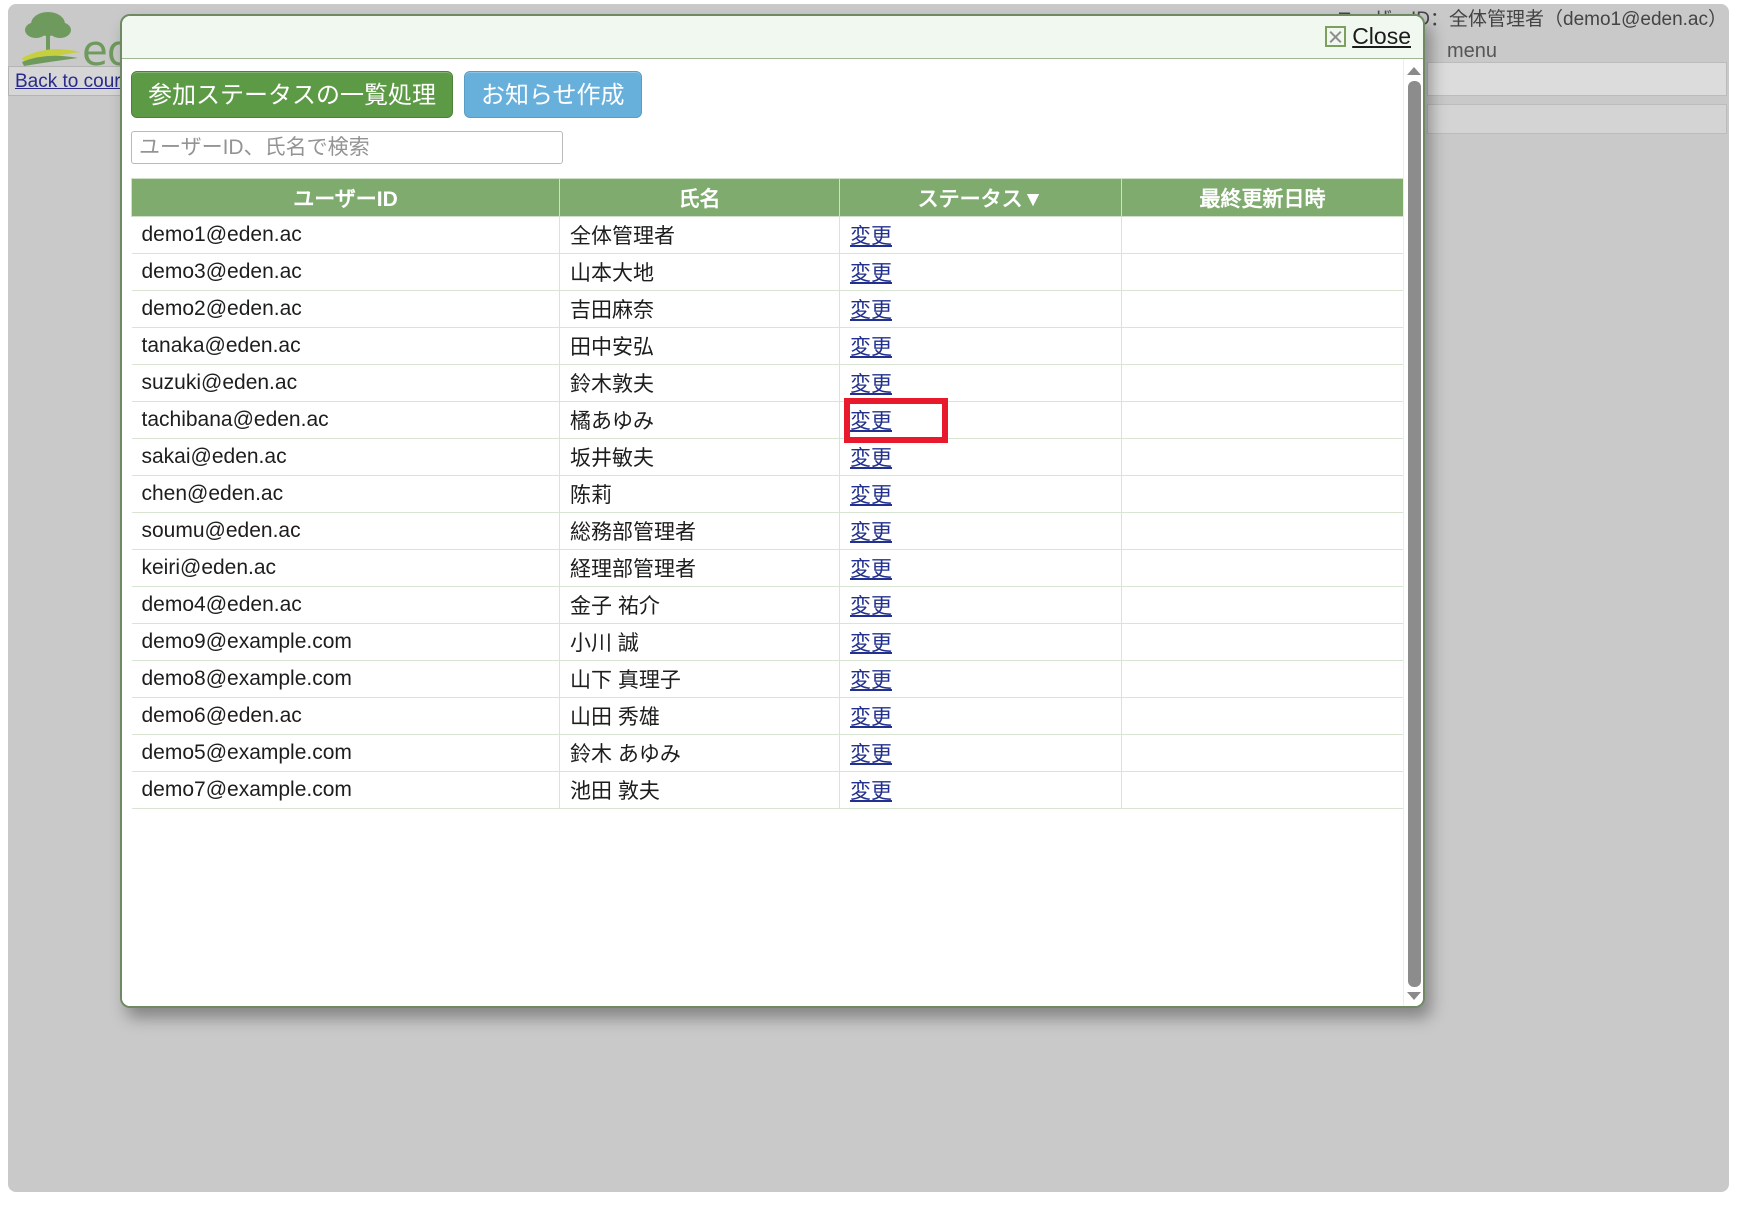 The height and width of the screenshot is (1216, 1737). I want to click on cell-name: 陈莉, so click(699, 494).